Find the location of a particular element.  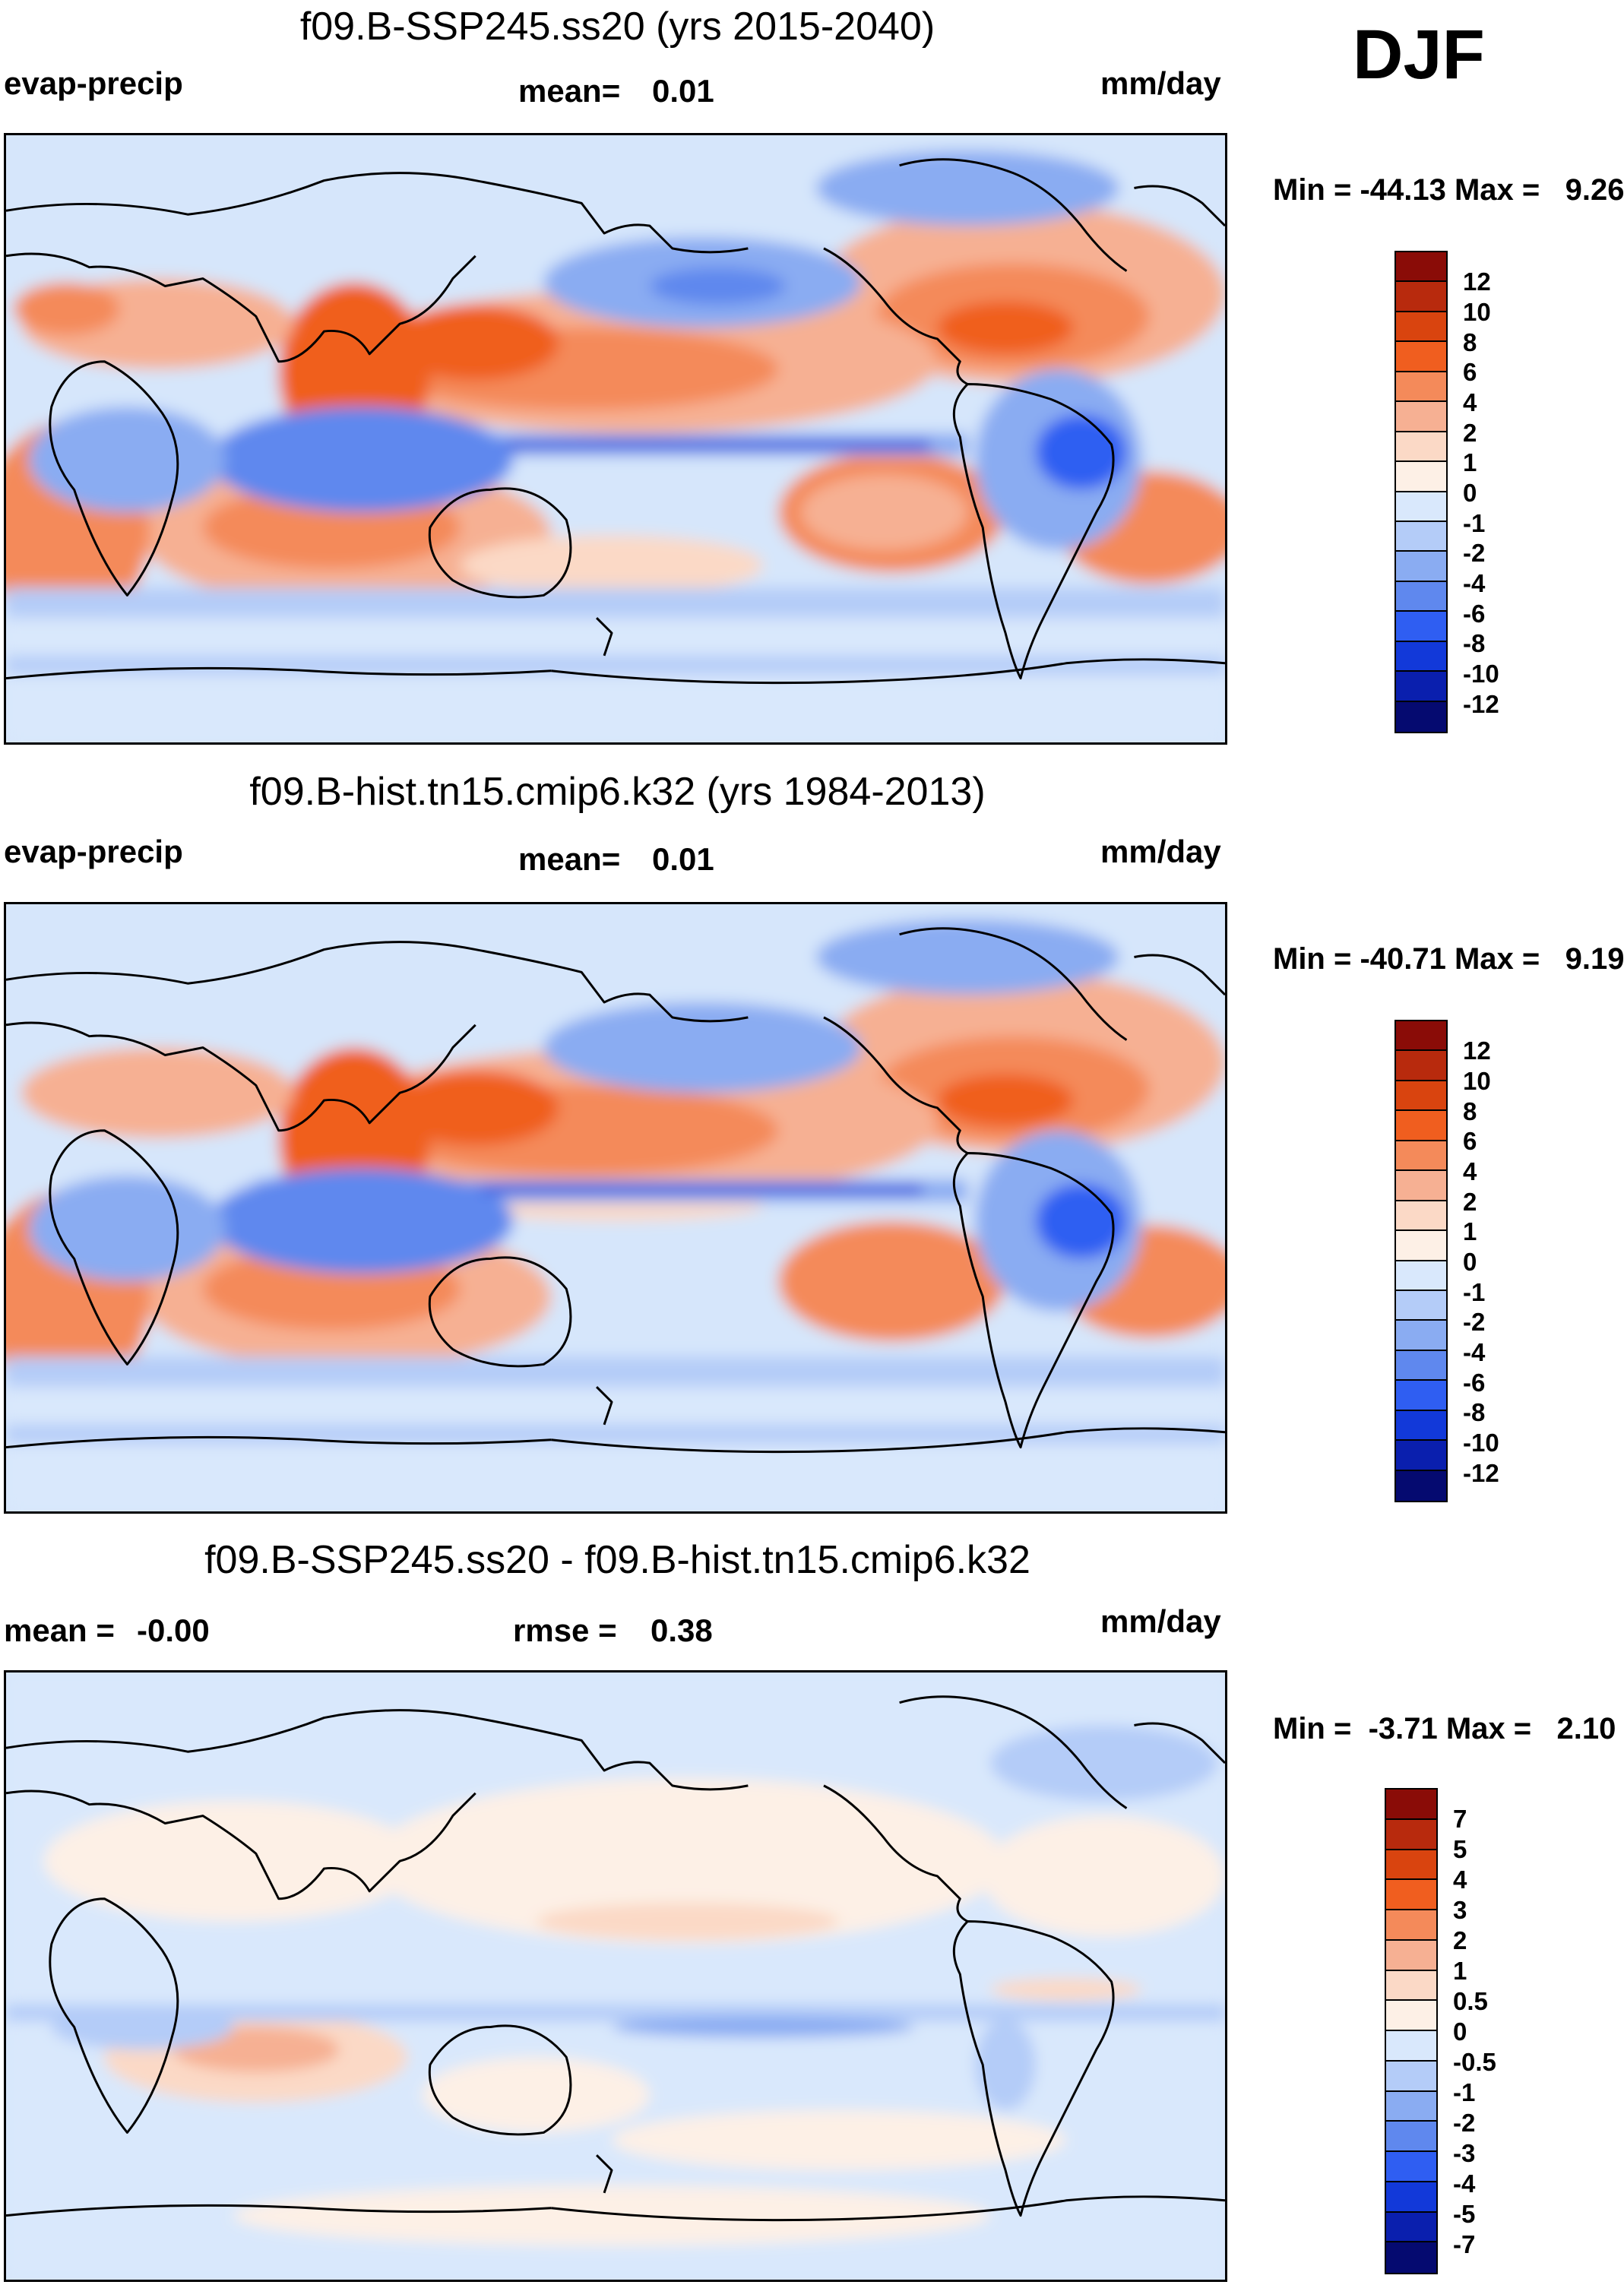

panel-3-mean-value: -0.00 is located at coordinates (174, 1630).